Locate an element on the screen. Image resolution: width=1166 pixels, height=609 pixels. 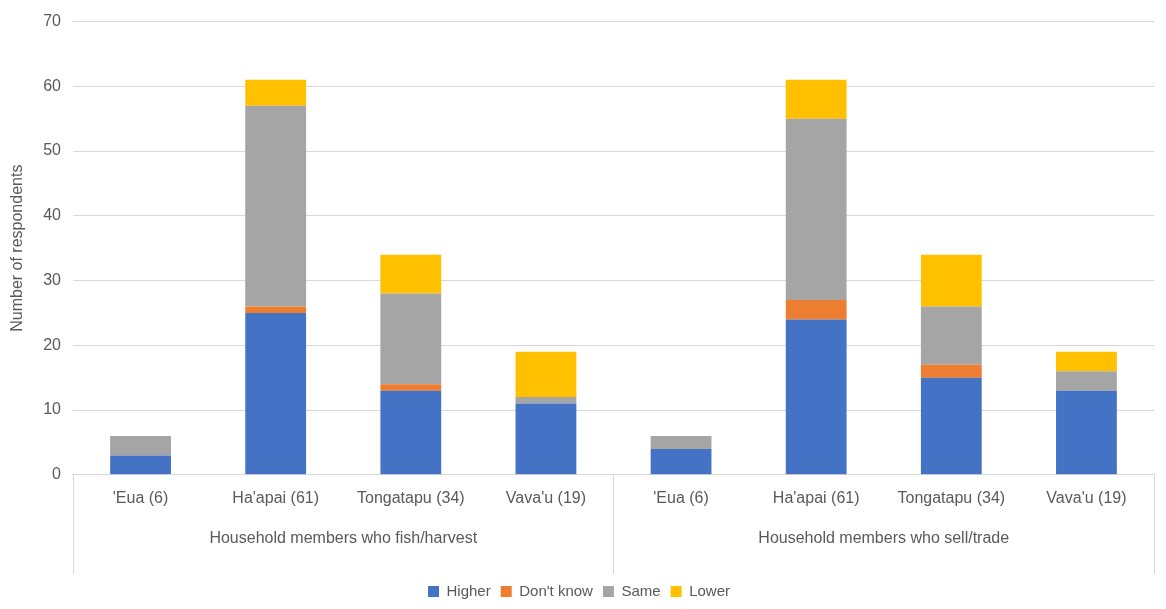
y-tick-label: 40 is located at coordinates (52, 215).